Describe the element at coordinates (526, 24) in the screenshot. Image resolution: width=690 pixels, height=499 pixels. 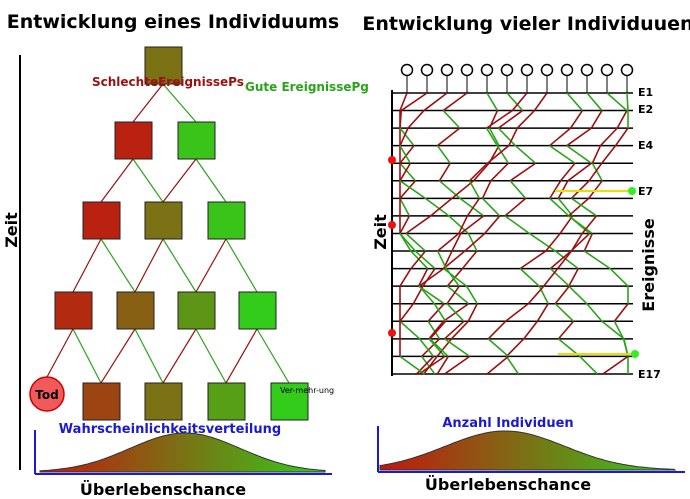
I see `right-title: Entwicklung vieler Individuuen` at that location.